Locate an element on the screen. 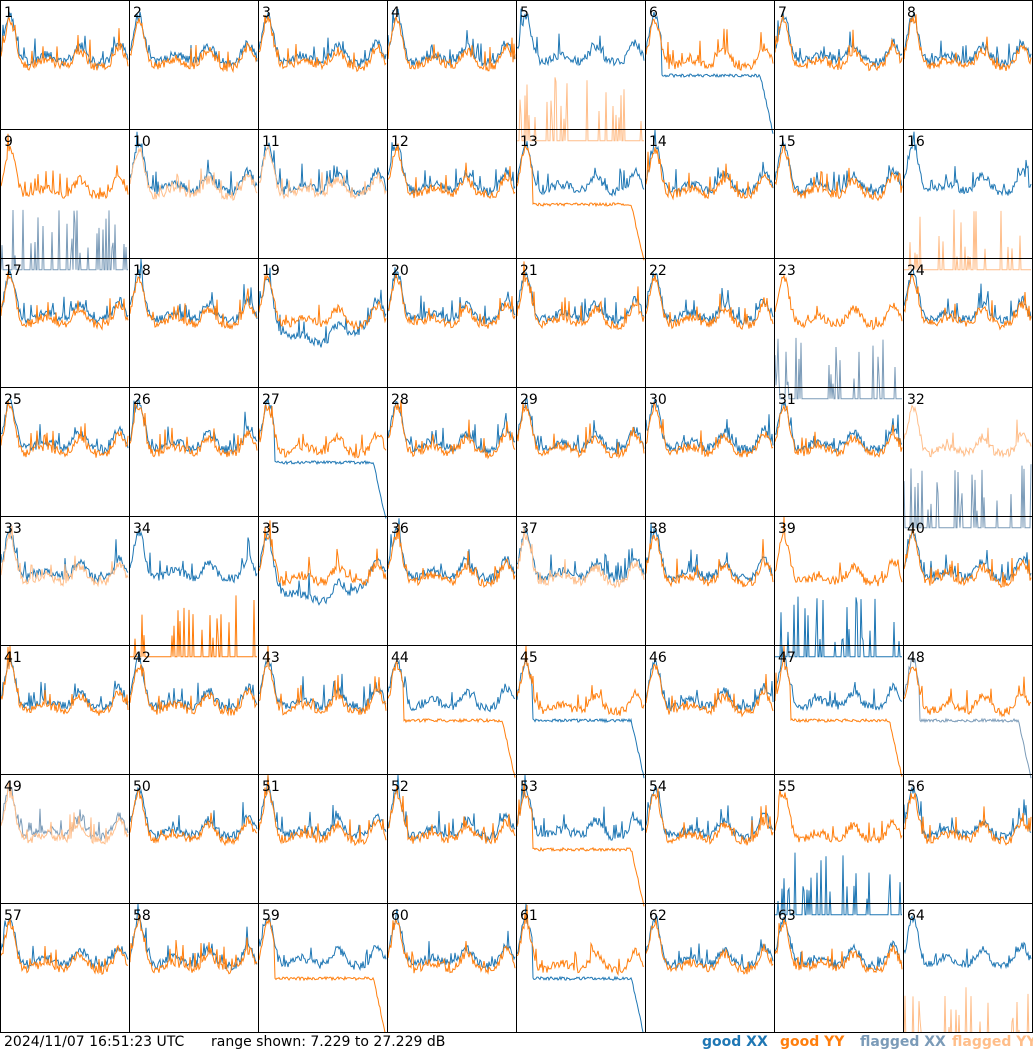  panel-29-xx-series is located at coordinates (581, 426).